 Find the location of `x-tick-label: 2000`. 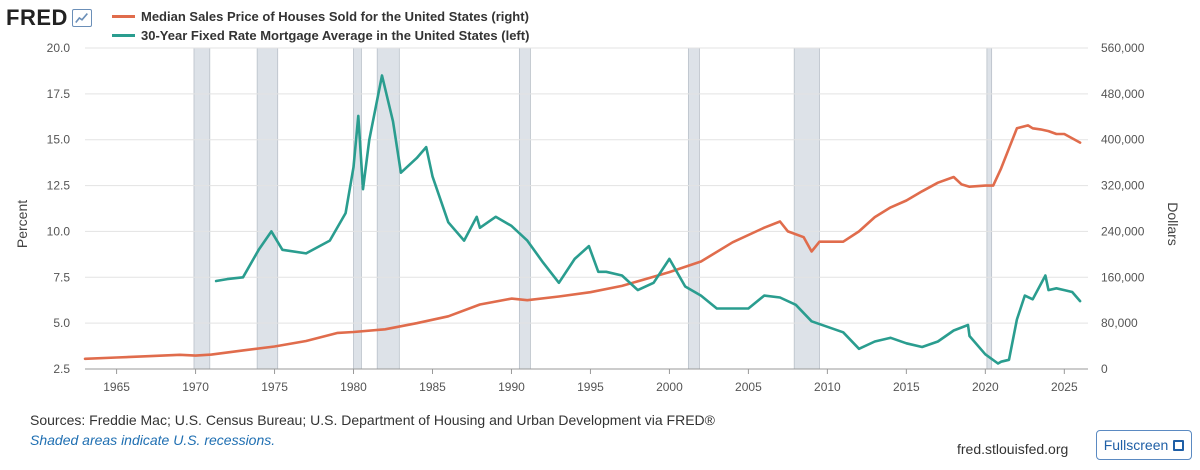

x-tick-label: 2000 is located at coordinates (669, 387).